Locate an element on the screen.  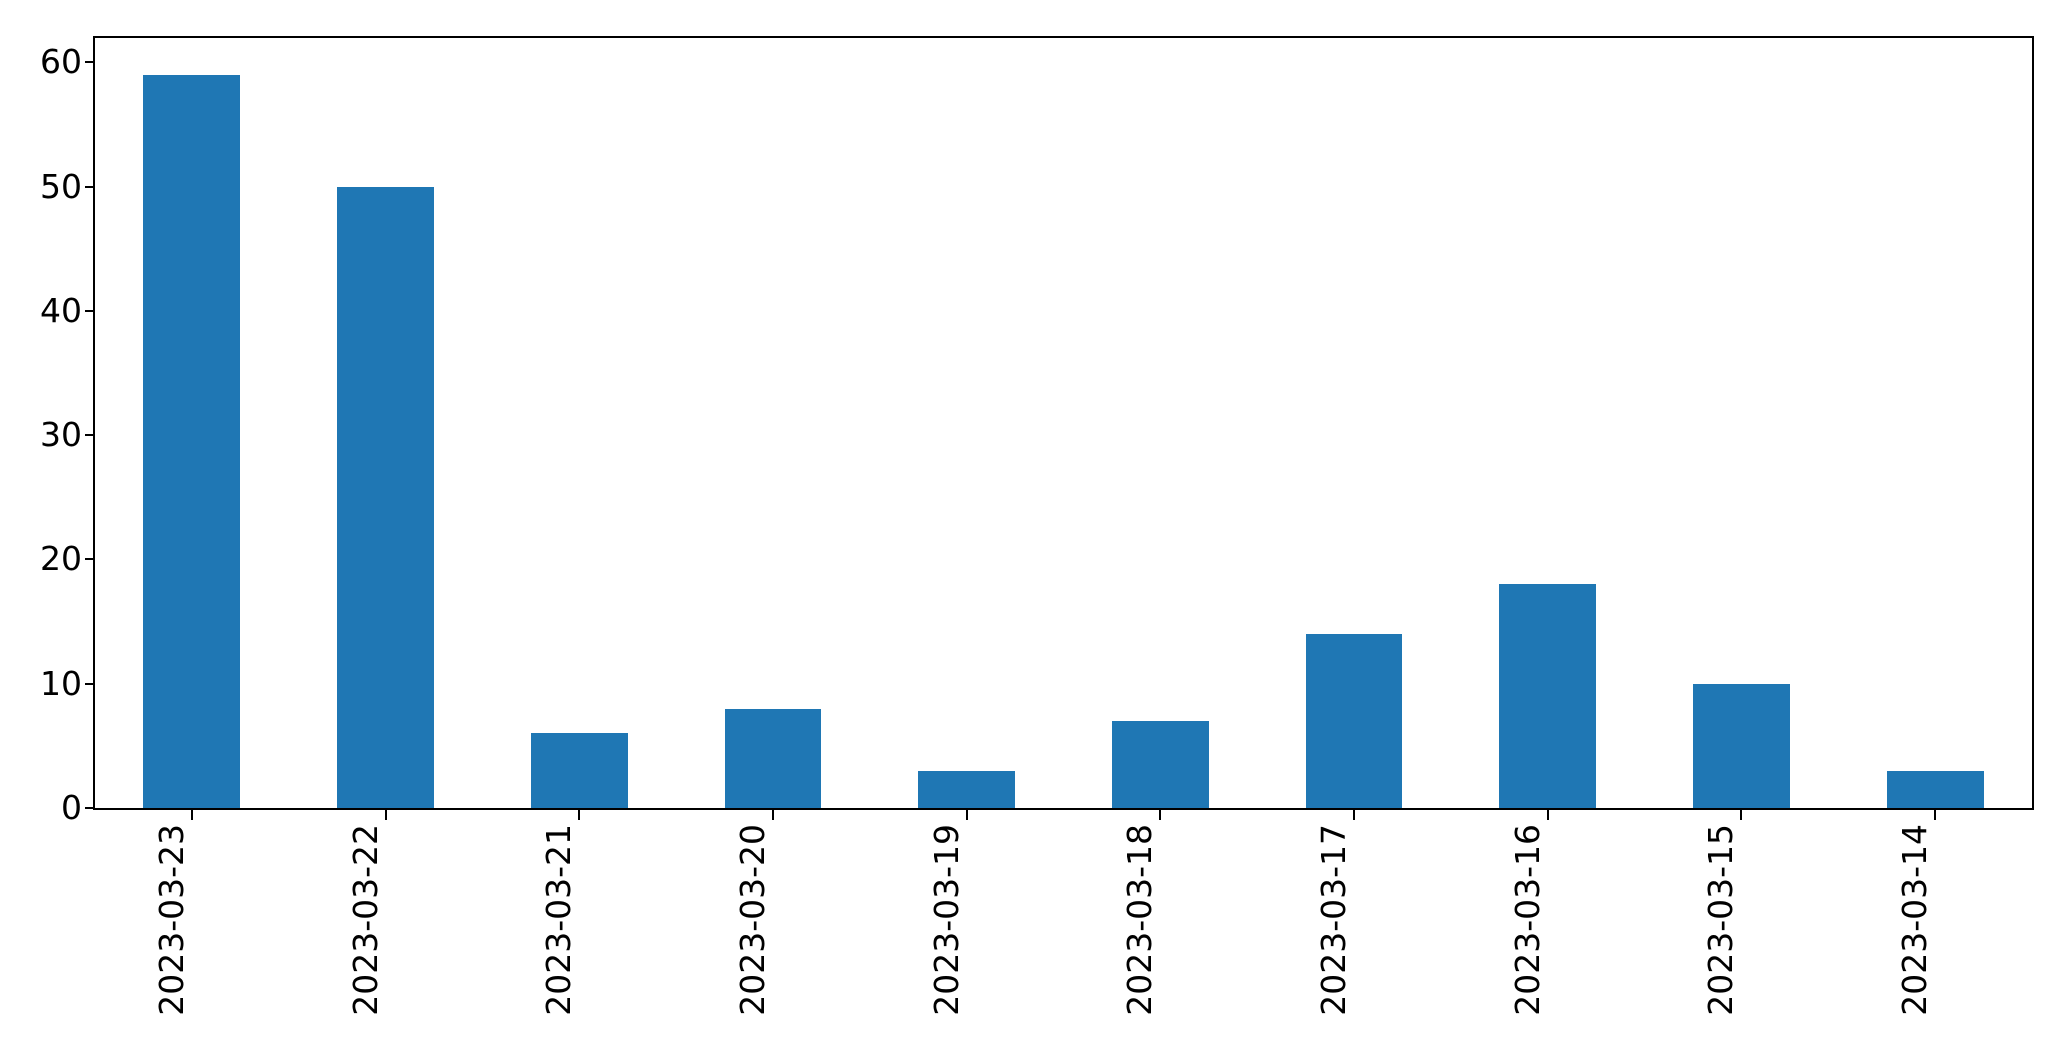
x-tick-label: 2023-03-18 is located at coordinates (1140, 920).